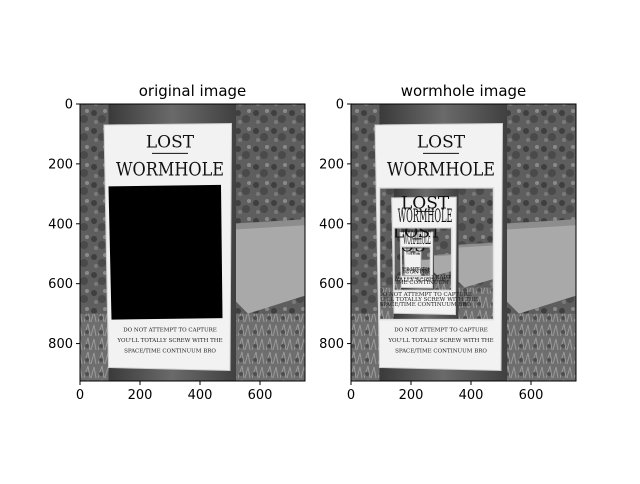 The image size is (640, 484). I want to click on panel-title: wormhole image, so click(464, 91).